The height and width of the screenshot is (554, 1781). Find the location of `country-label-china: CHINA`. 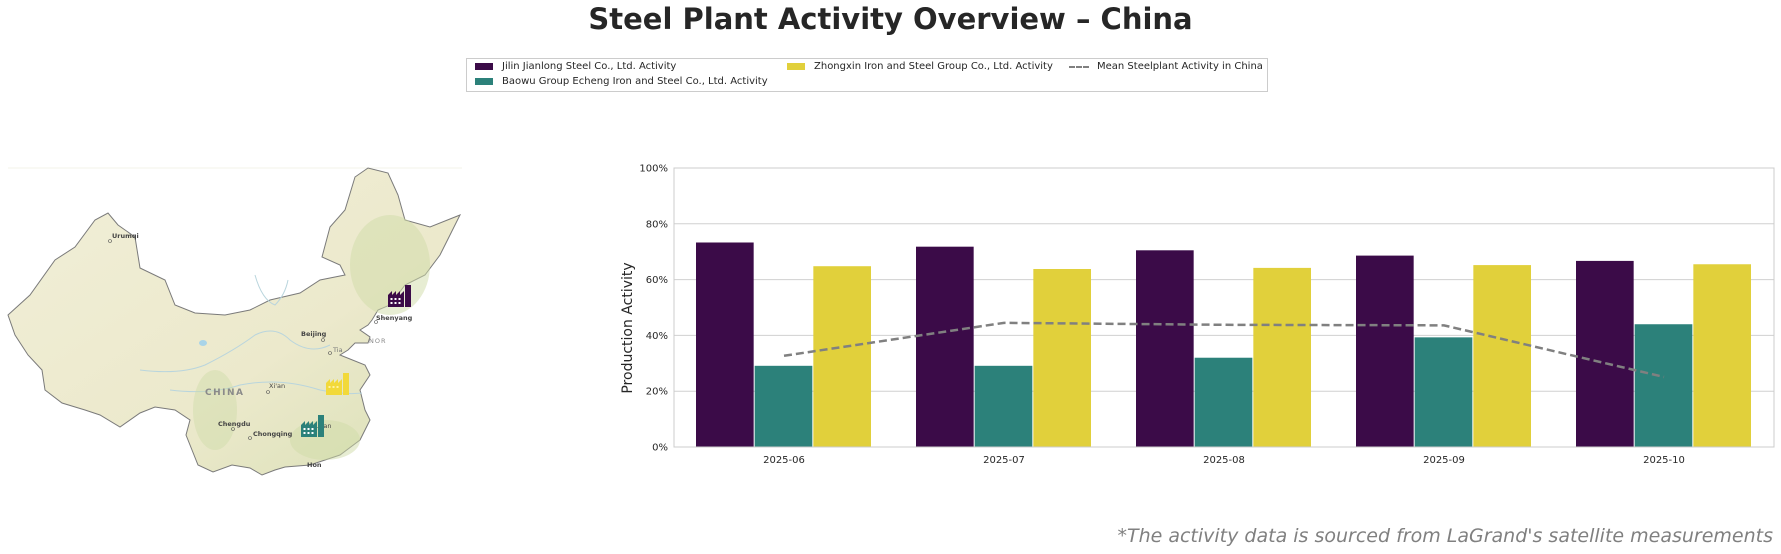

country-label-china: CHINA is located at coordinates (224, 393).